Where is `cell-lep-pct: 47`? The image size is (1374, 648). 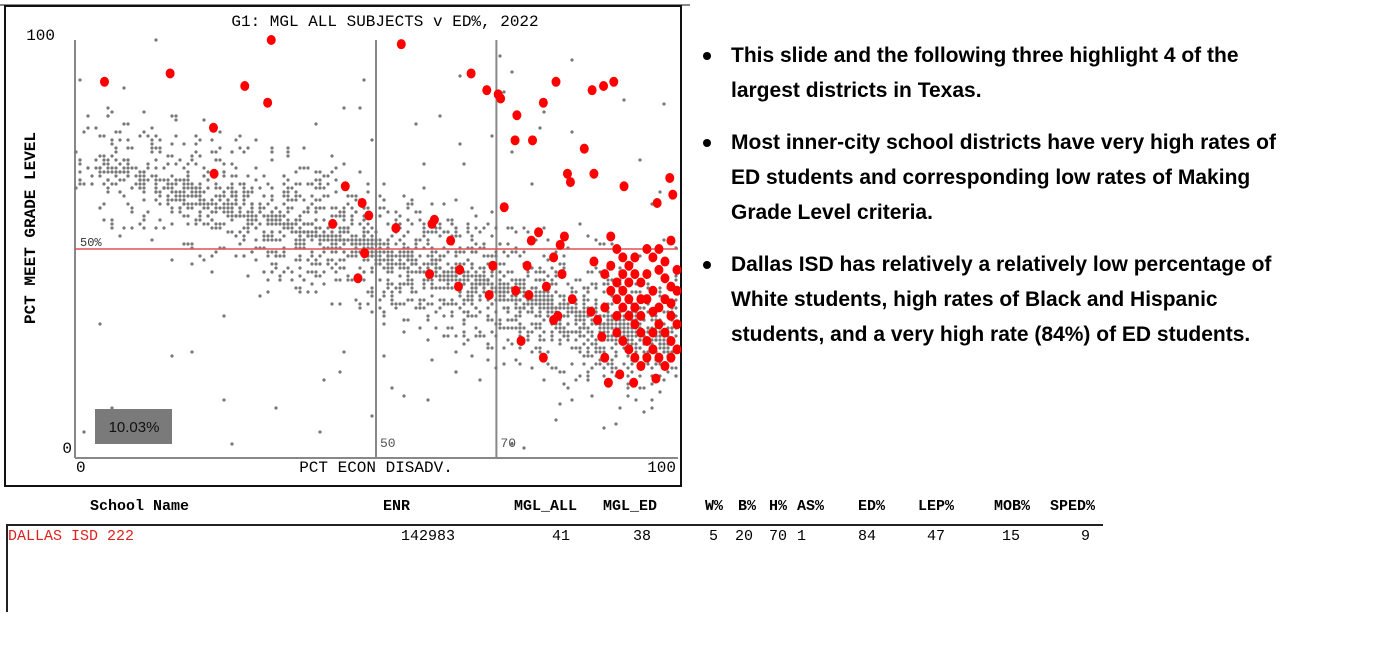
cell-lep-pct: 47 is located at coordinates (935, 536).